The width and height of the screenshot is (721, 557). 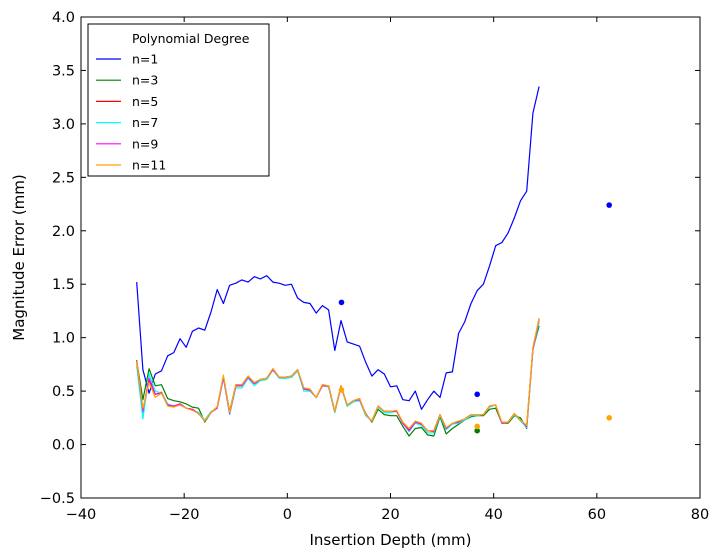 What do you see at coordinates (145, 143) in the screenshot?
I see `legend-label-n-9: n=9` at bounding box center [145, 143].